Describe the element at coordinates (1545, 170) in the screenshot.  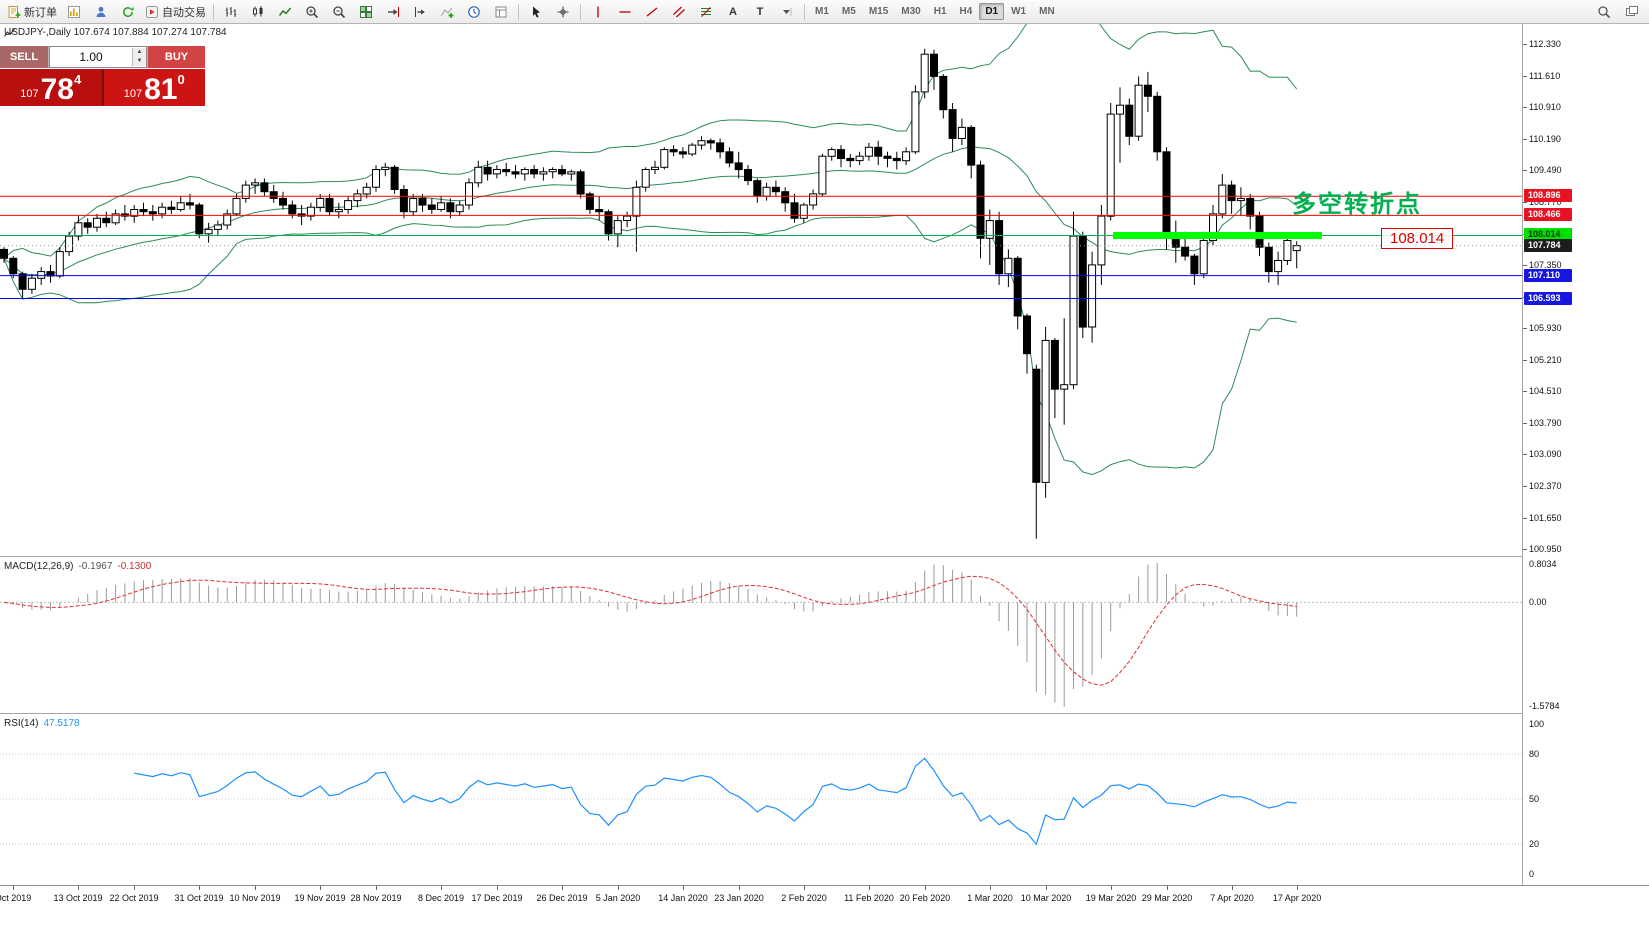
I see `price-tick-label: 109.490` at that location.